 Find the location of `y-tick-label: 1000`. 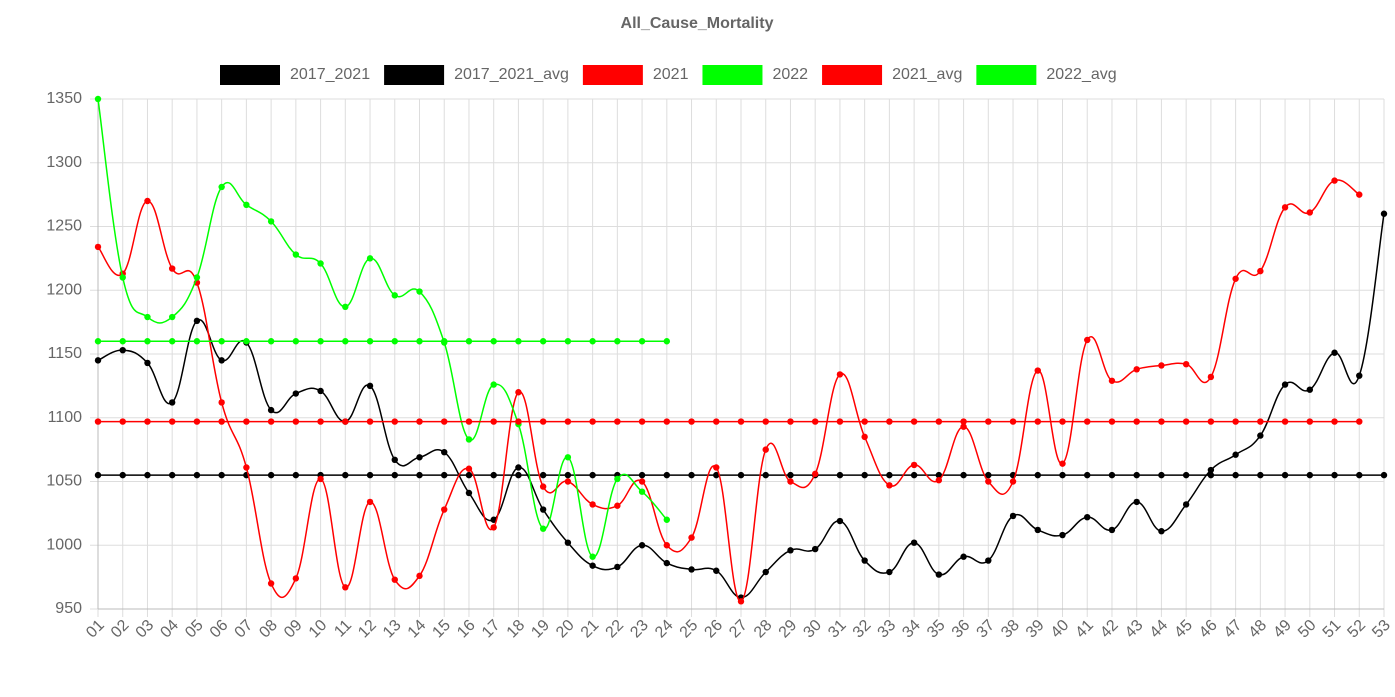

y-tick-label: 1000 is located at coordinates (64, 544).